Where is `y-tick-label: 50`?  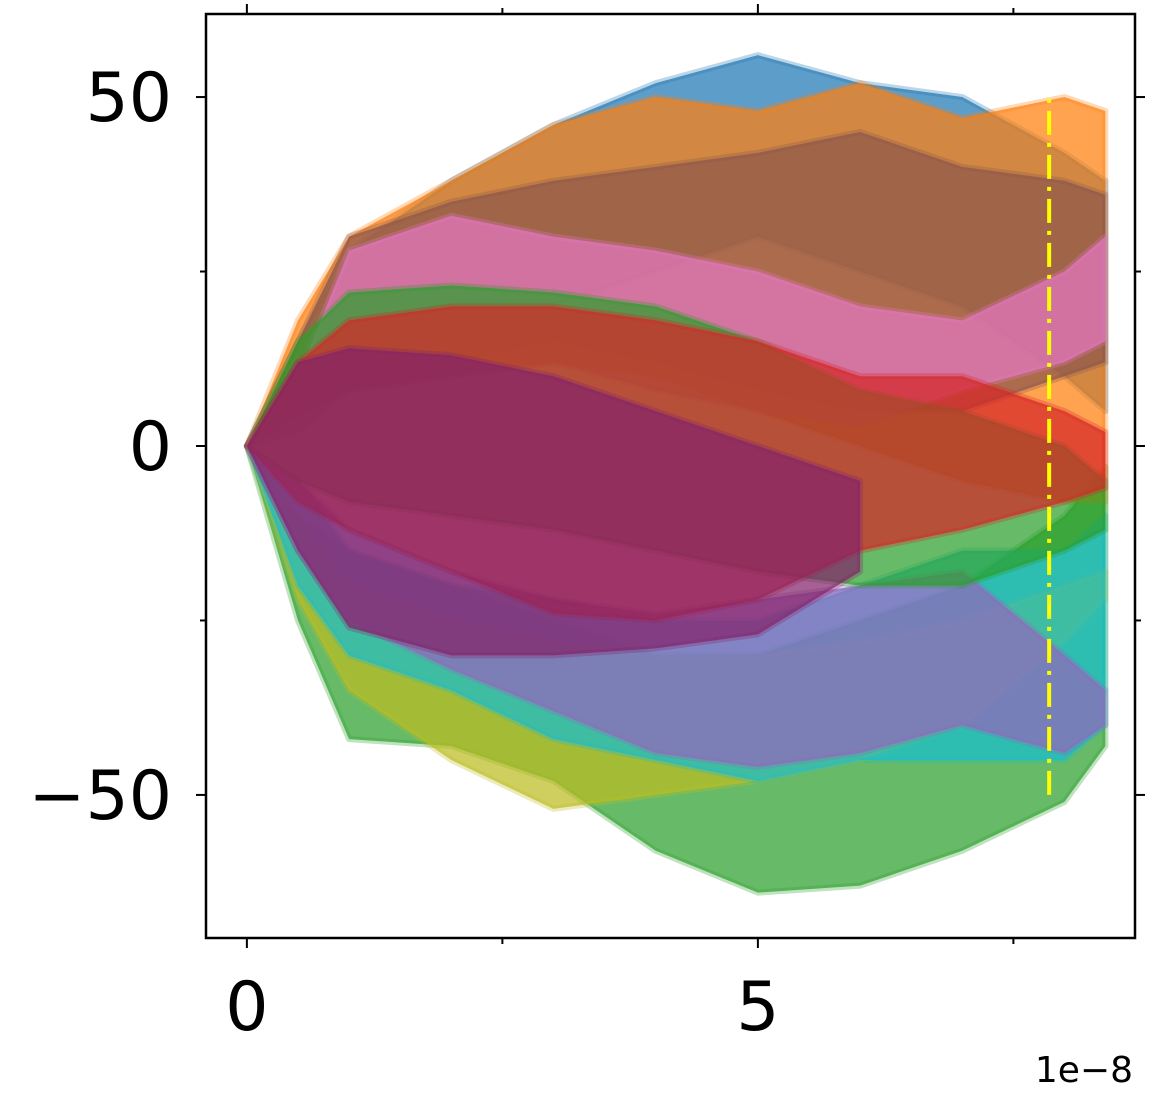 y-tick-label: 50 is located at coordinates (128, 98).